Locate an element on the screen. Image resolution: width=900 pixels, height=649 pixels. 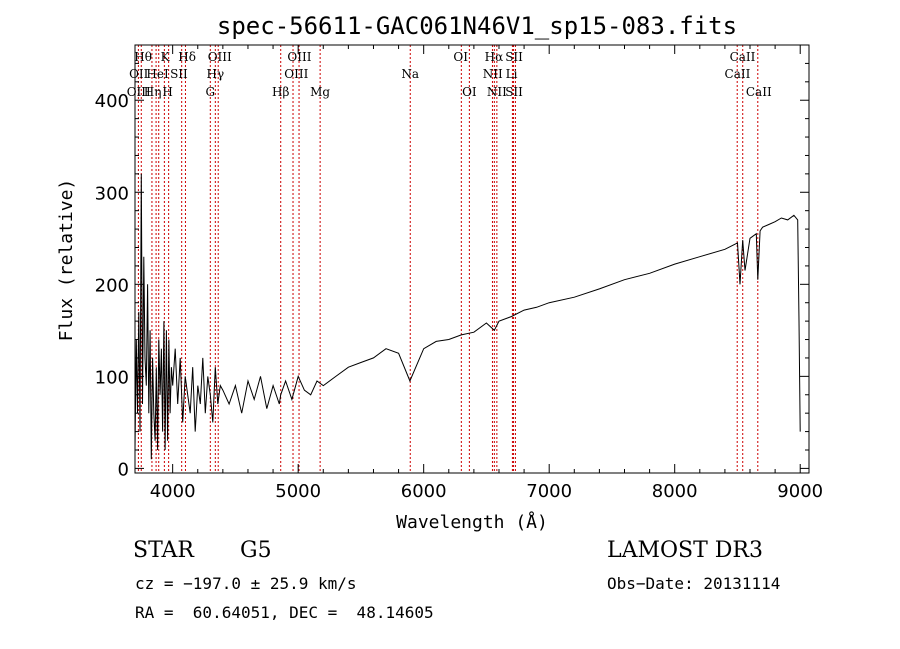
line-label: Hβ is located at coordinates (280, 92).